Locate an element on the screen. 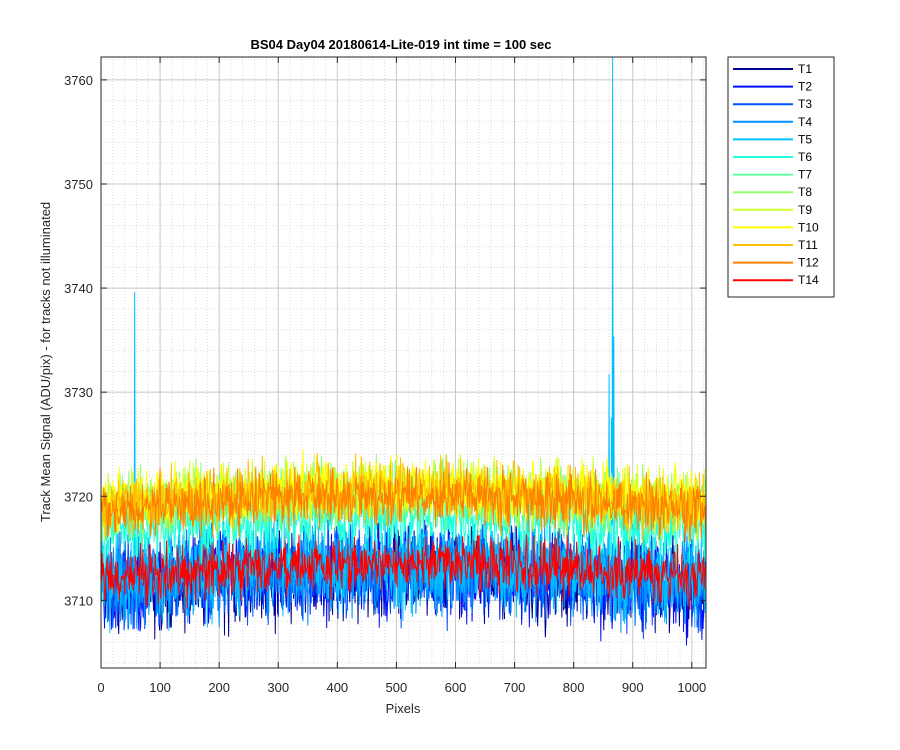 Image resolution: width=900 pixels, height=750 pixels. legend-label-t2: T2 is located at coordinates (805, 87).